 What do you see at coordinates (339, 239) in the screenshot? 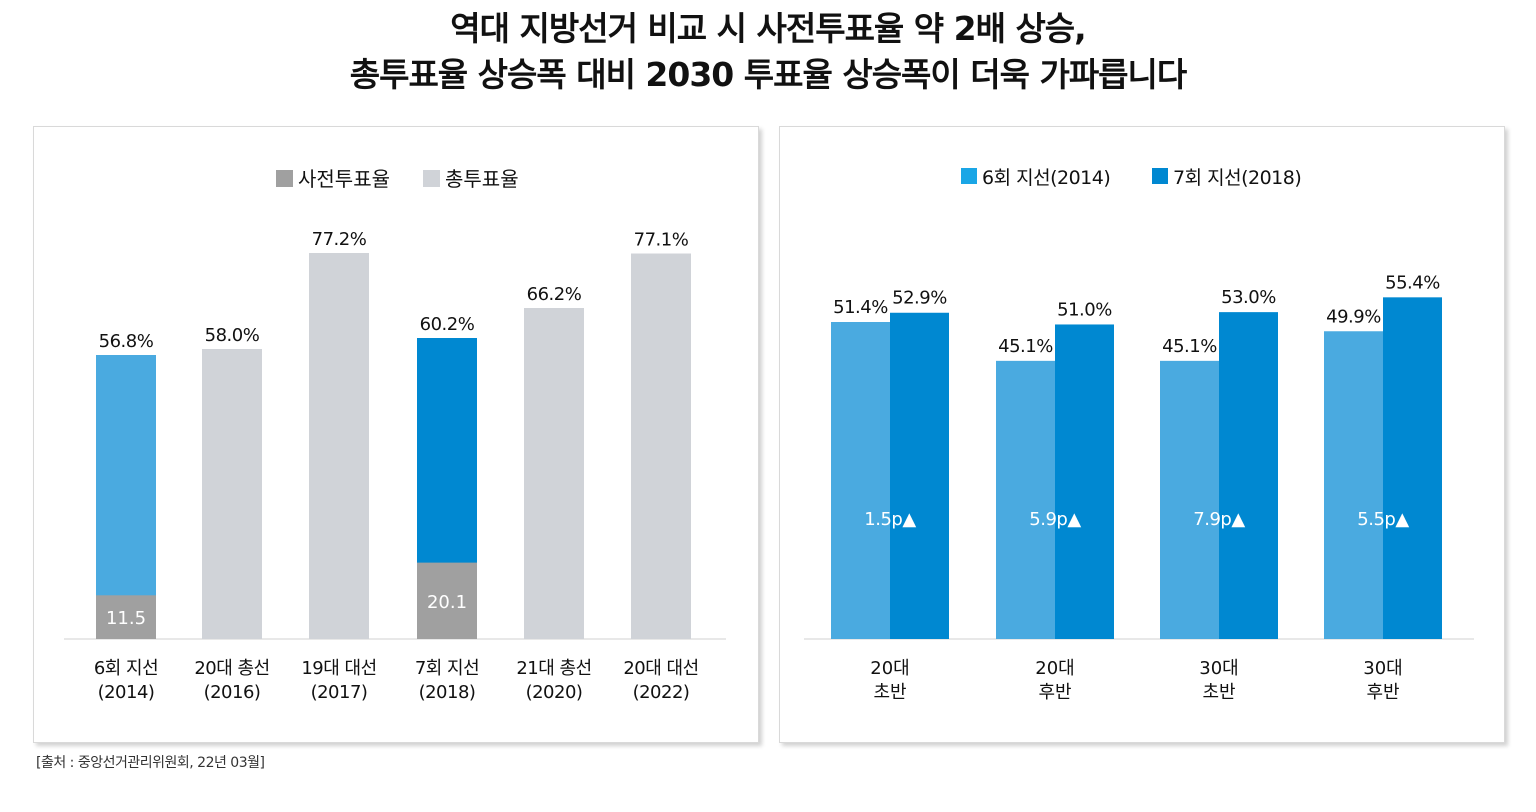
I see `data-label-total: 77.2%` at bounding box center [339, 239].